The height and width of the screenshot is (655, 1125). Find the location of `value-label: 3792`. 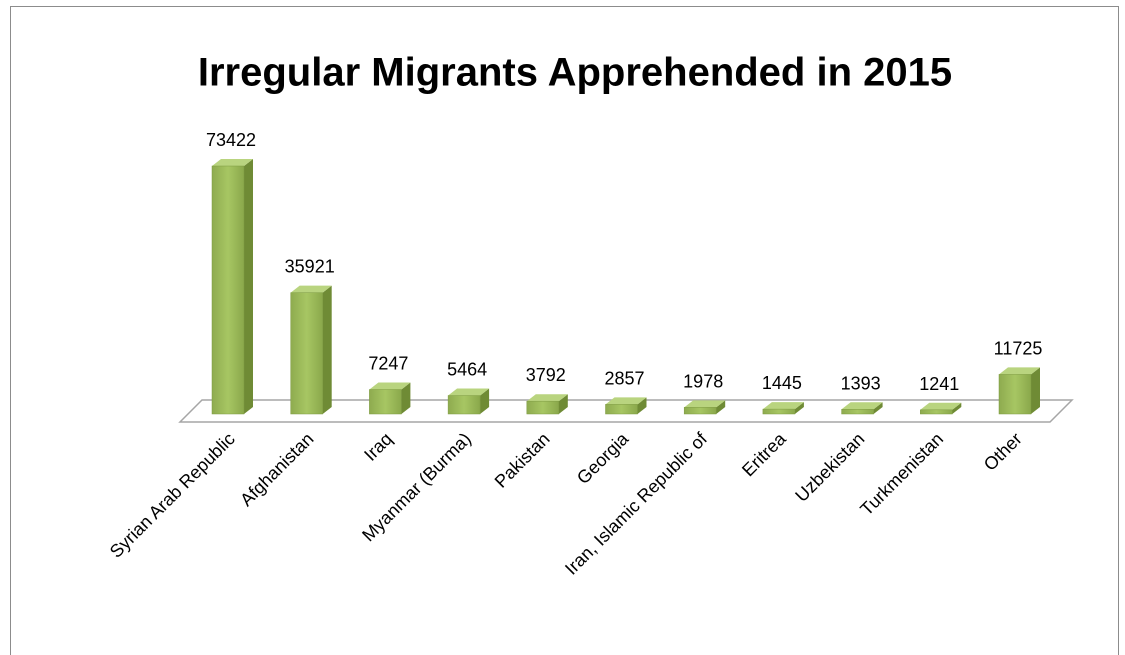

value-label: 3792 is located at coordinates (546, 375).